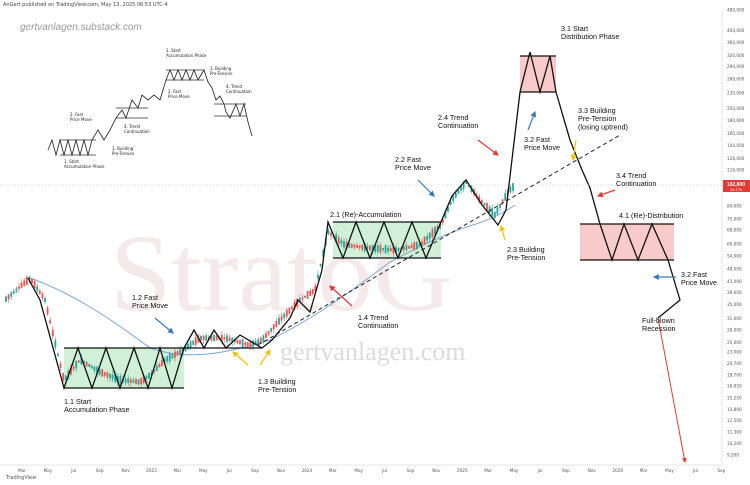  What do you see at coordinates (123, 153) in the screenshot?
I see `inset-label: Pre-Tension` at bounding box center [123, 153].